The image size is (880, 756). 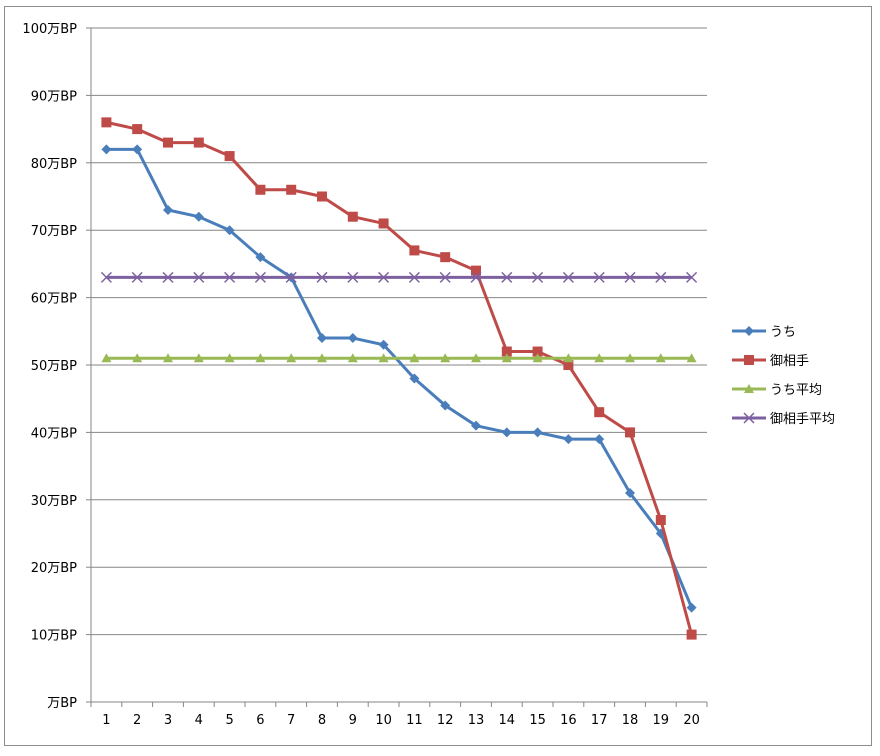 I want to click on x-tick-label: 17, so click(x=599, y=720).